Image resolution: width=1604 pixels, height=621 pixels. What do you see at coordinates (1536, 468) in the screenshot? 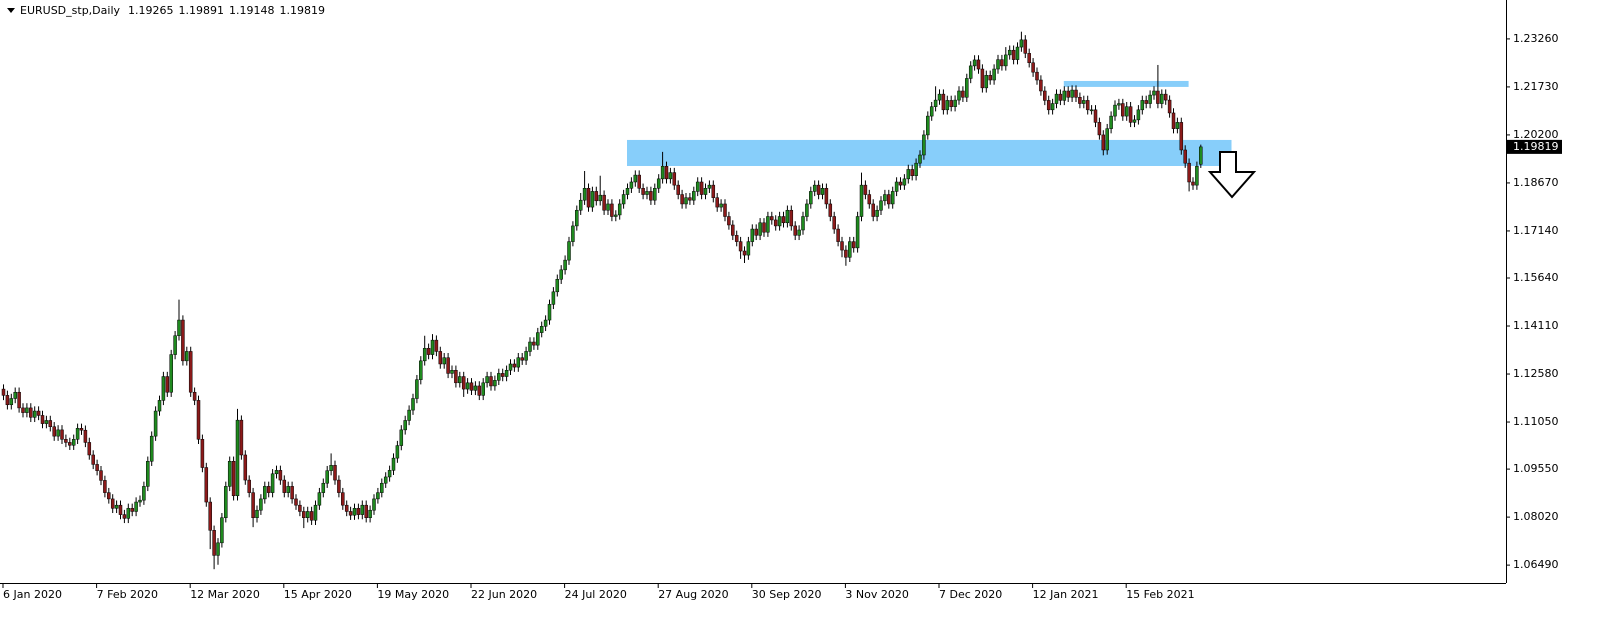
I see `y-tick-label: 1.09550` at bounding box center [1536, 468].